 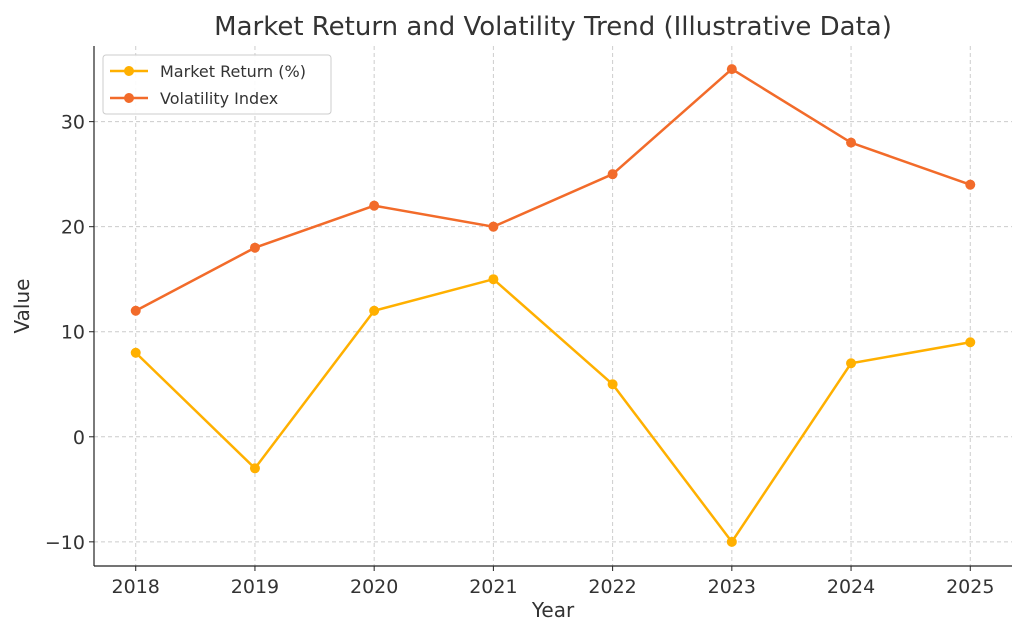 I want to click on x-tick-label: 2021, so click(x=493, y=587).